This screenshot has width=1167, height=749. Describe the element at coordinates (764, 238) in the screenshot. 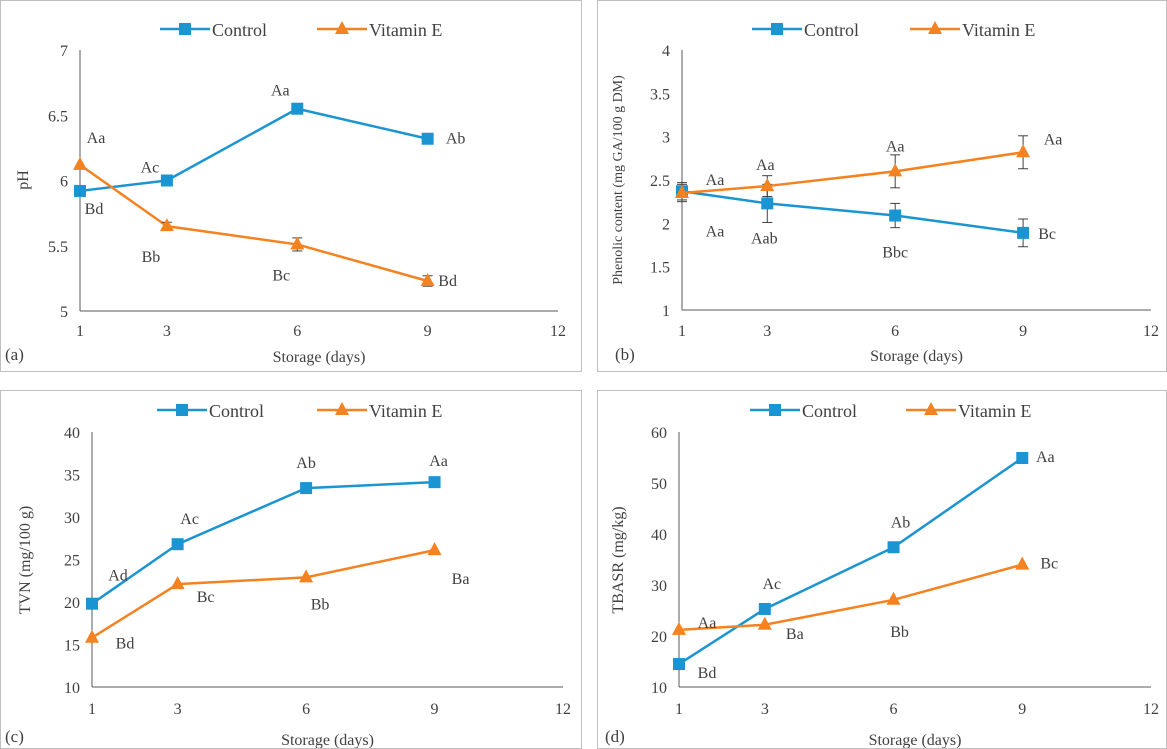

I see `significance-label: Aab` at that location.